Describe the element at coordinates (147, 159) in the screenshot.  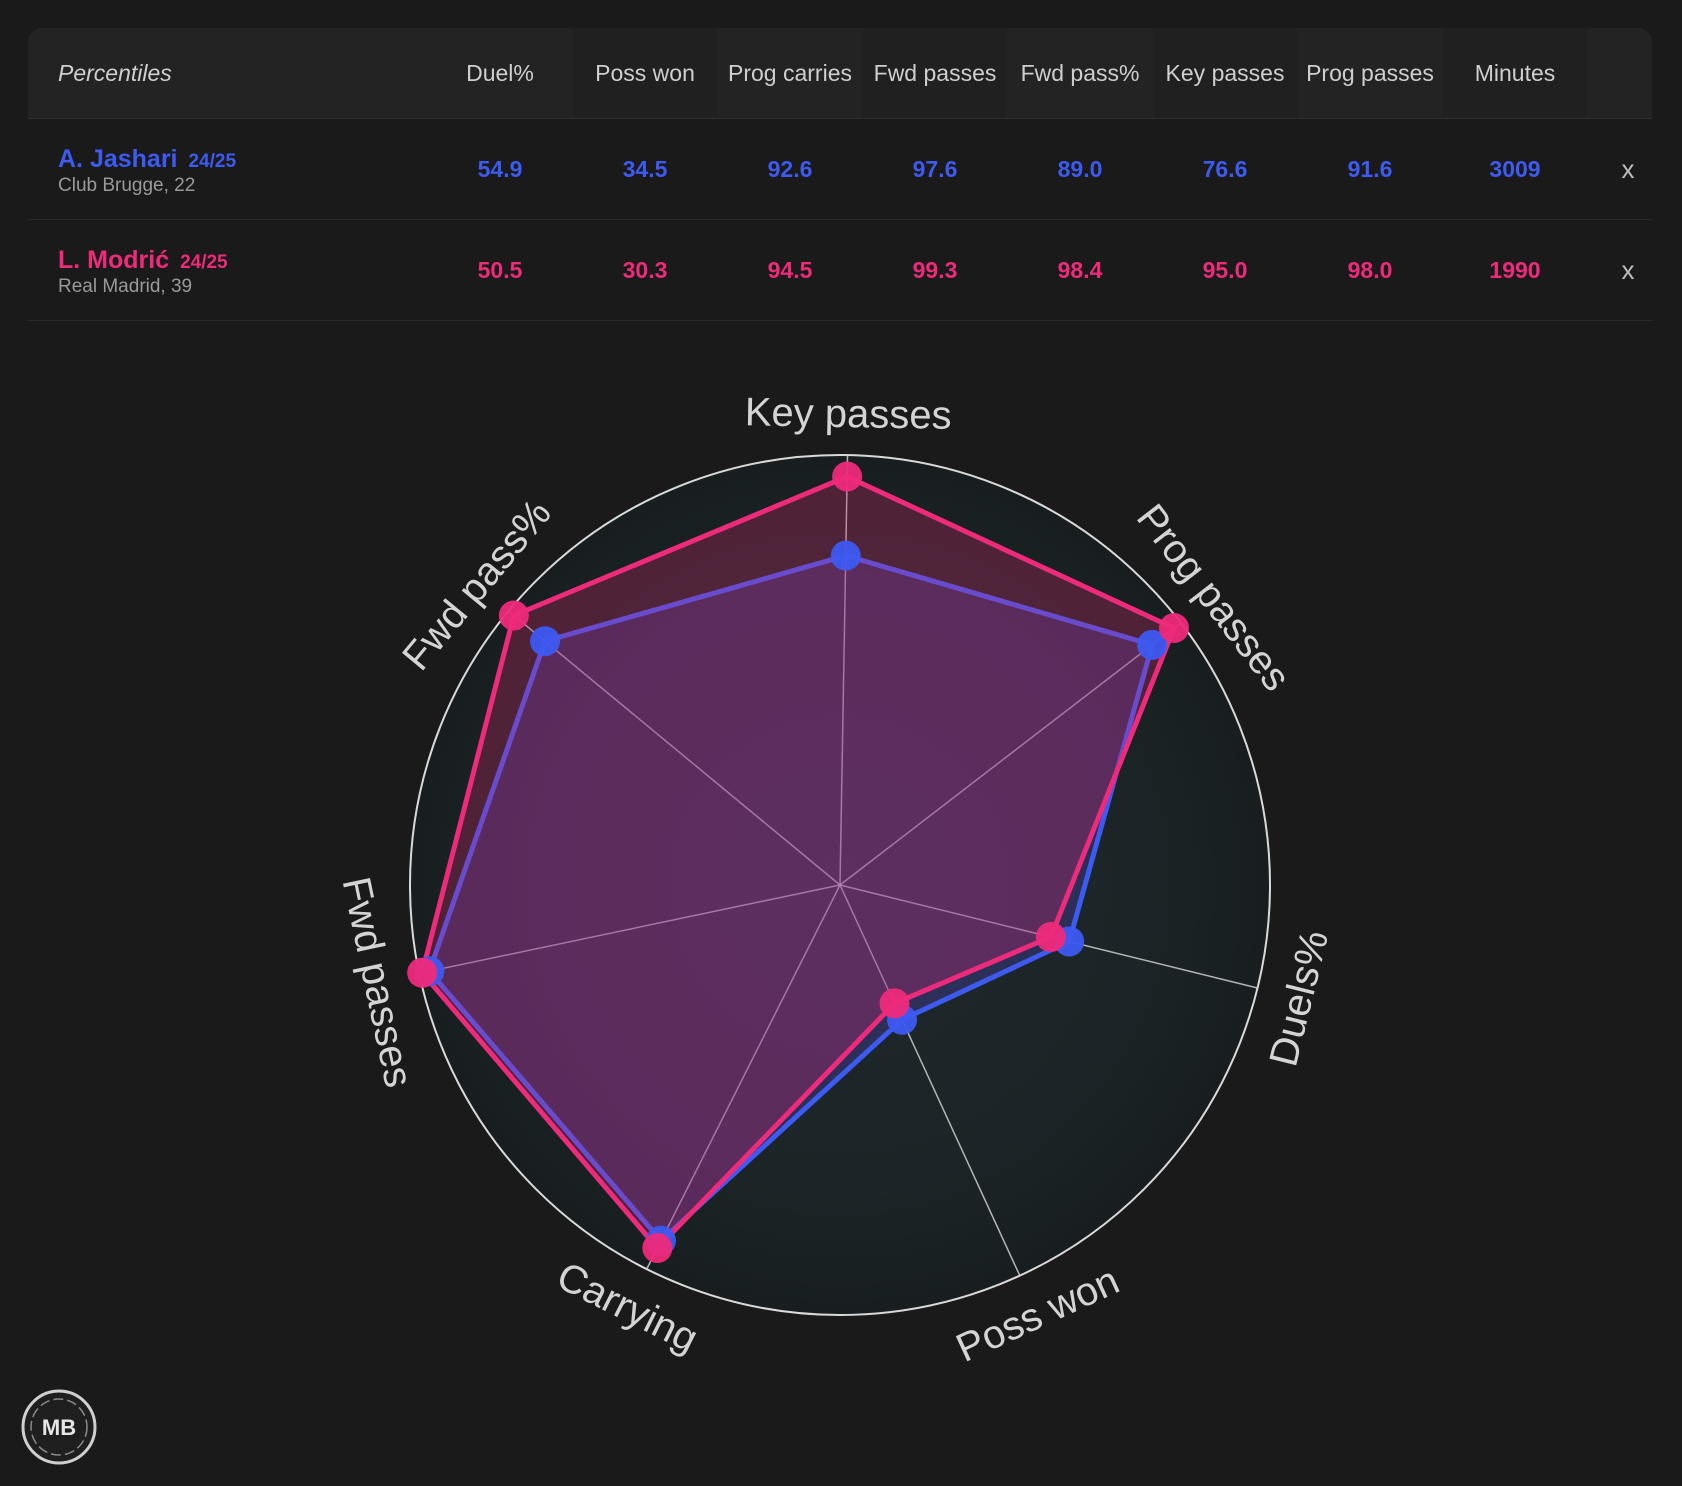
I see `player-name: A. Jashari 24/25` at that location.